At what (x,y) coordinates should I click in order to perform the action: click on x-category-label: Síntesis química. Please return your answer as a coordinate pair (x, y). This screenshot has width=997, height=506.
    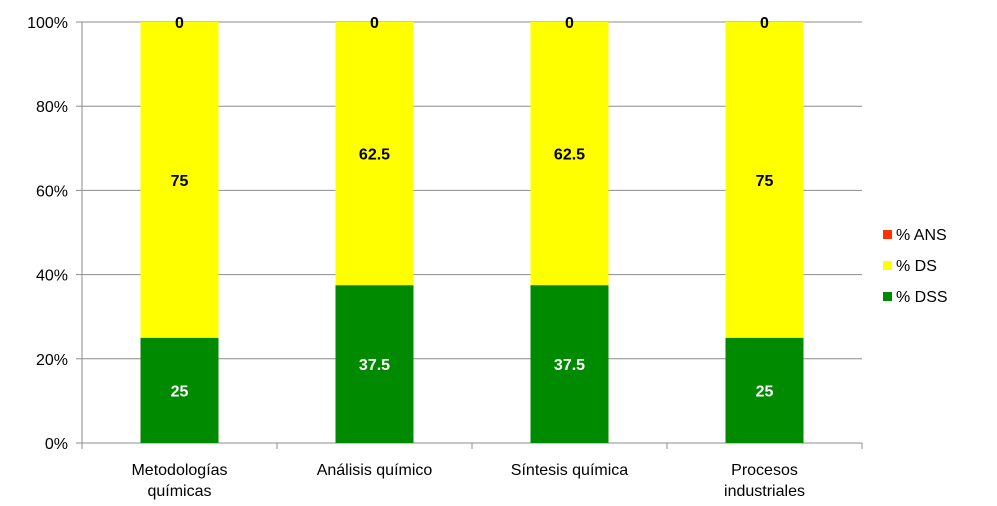
    Looking at the image, I should click on (569, 470).